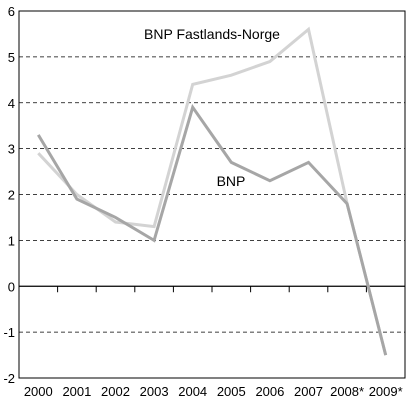 The image size is (410, 404). I want to click on y-tick-label: 4, so click(11, 103).